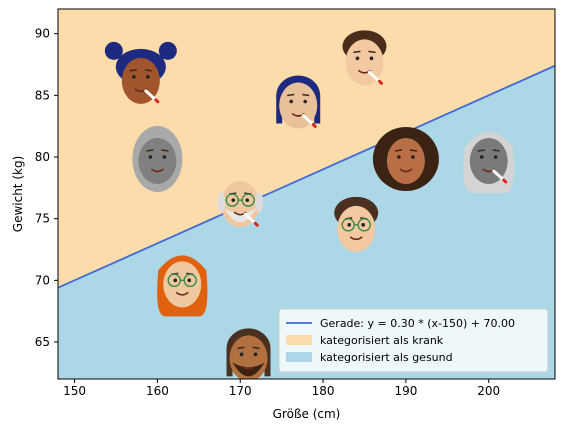 The image size is (564, 433). I want to click on y-tick-label: 65, so click(42, 342).